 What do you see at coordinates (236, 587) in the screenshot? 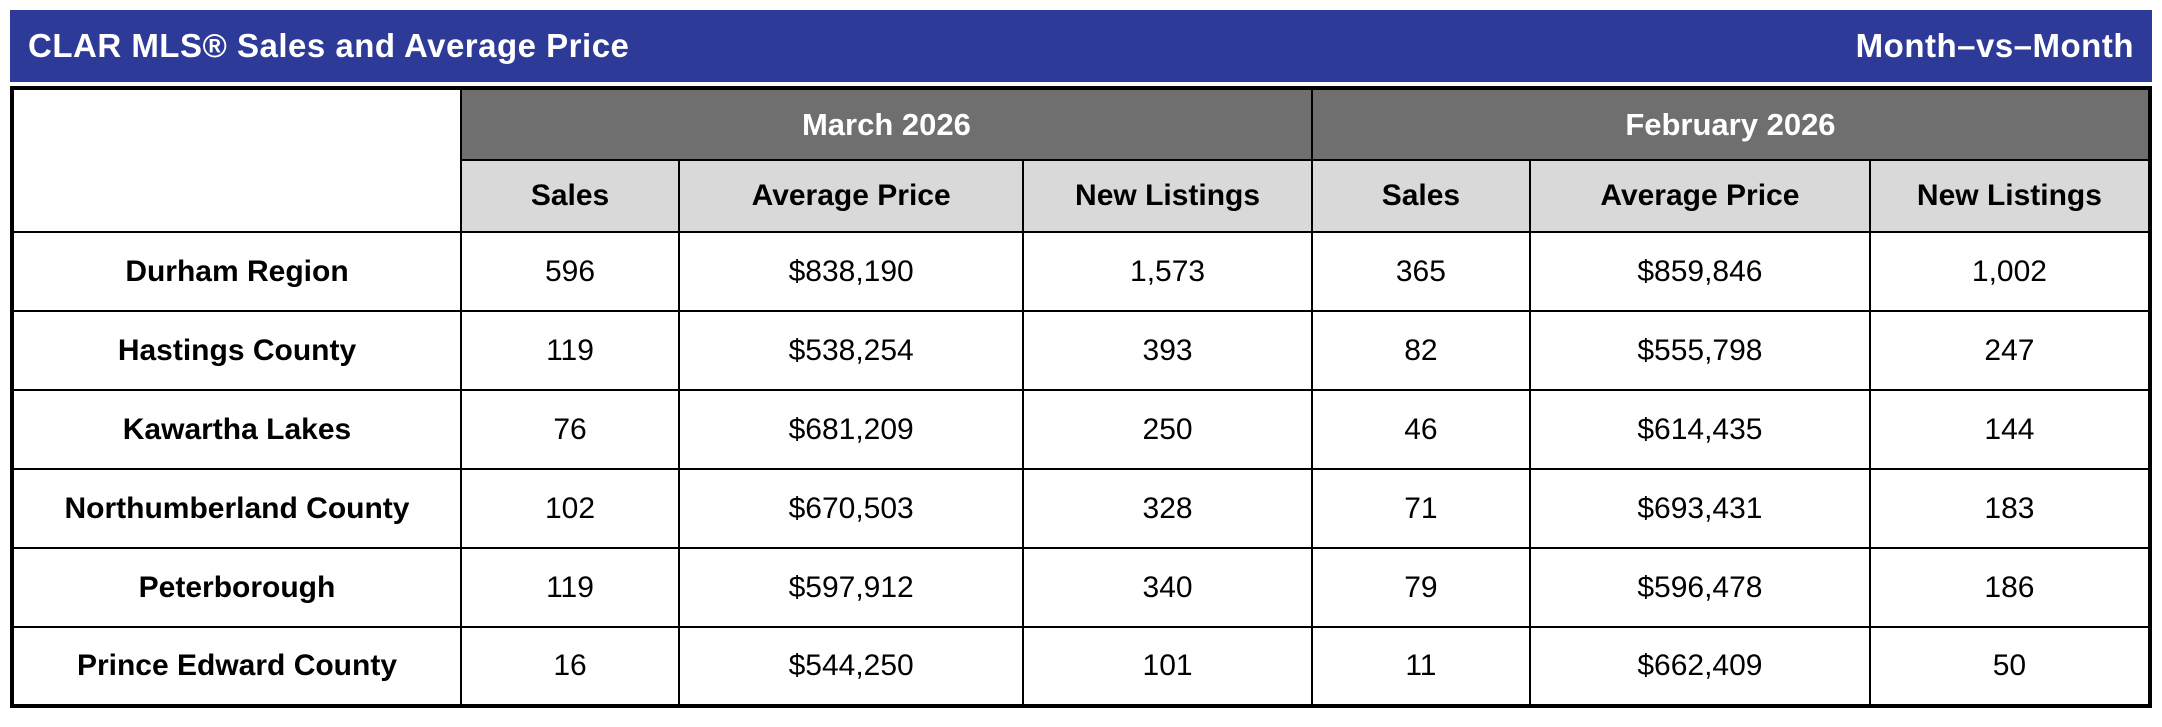
I see `region-name: Peterborough` at bounding box center [236, 587].